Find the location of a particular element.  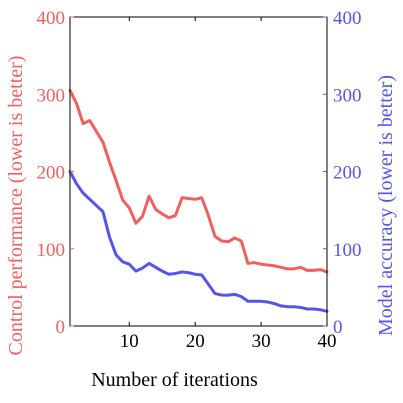

x-tick-label: 20 is located at coordinates (195, 341).